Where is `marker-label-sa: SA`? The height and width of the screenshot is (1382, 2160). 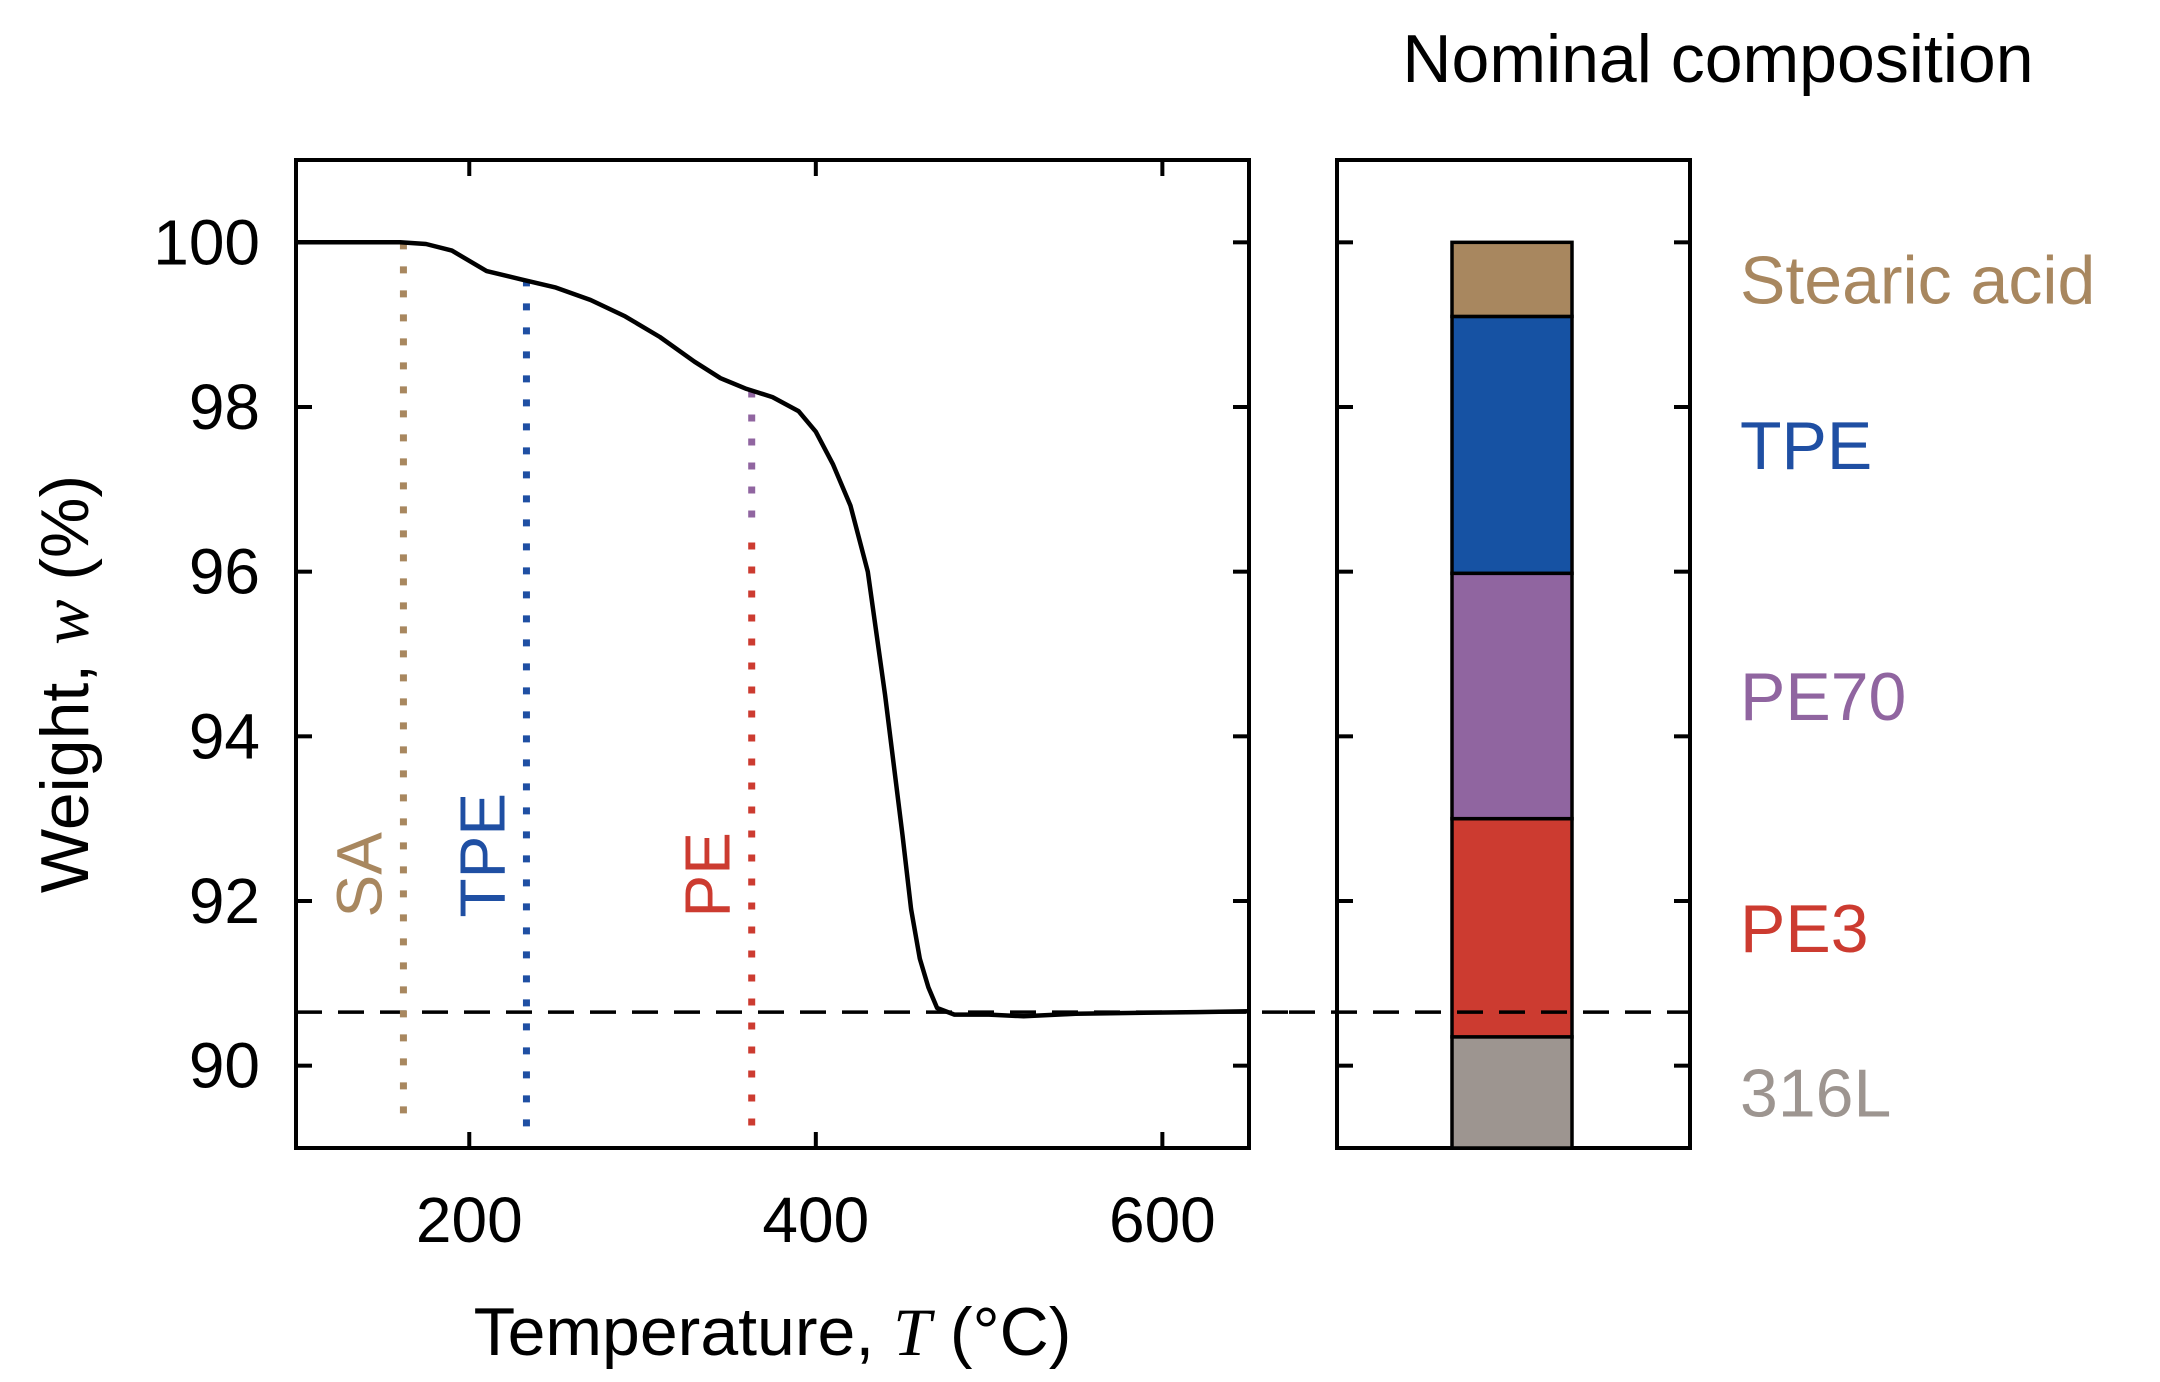
marker-label-sa: SA is located at coordinates (359, 875).